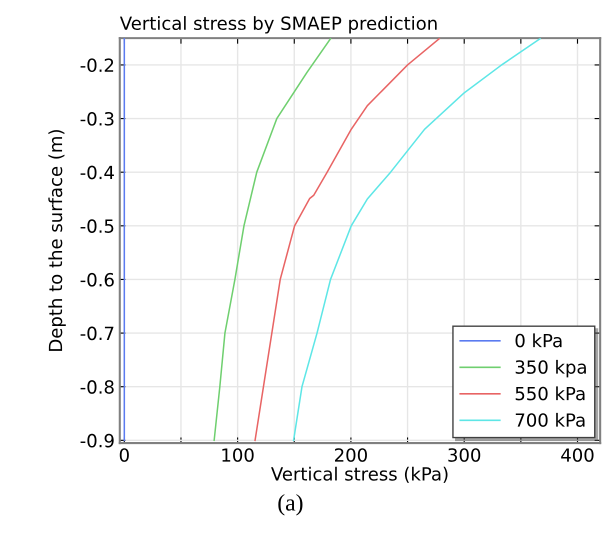 Image resolution: width=605 pixels, height=537 pixels. What do you see at coordinates (97, 65) in the screenshot?
I see `y-tick-label: -0.2` at bounding box center [97, 65].